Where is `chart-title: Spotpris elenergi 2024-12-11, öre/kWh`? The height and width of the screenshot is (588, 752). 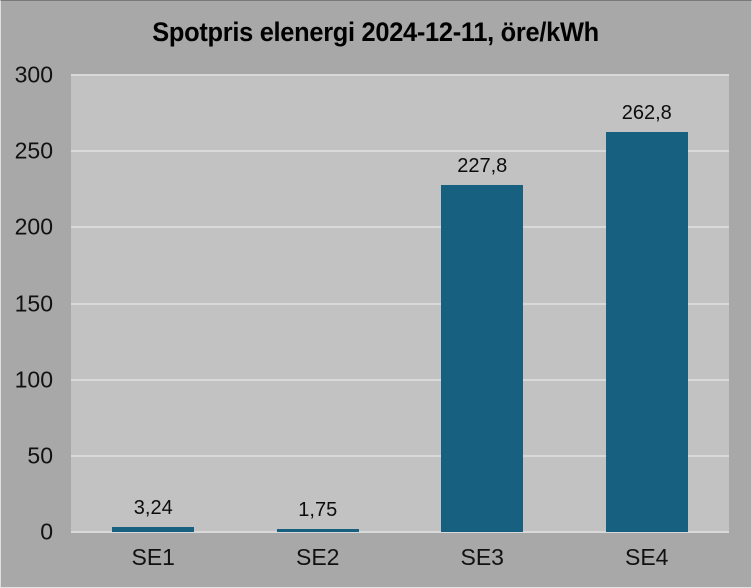 chart-title: Spotpris elenergi 2024-12-11, öre/kWh is located at coordinates (376, 32).